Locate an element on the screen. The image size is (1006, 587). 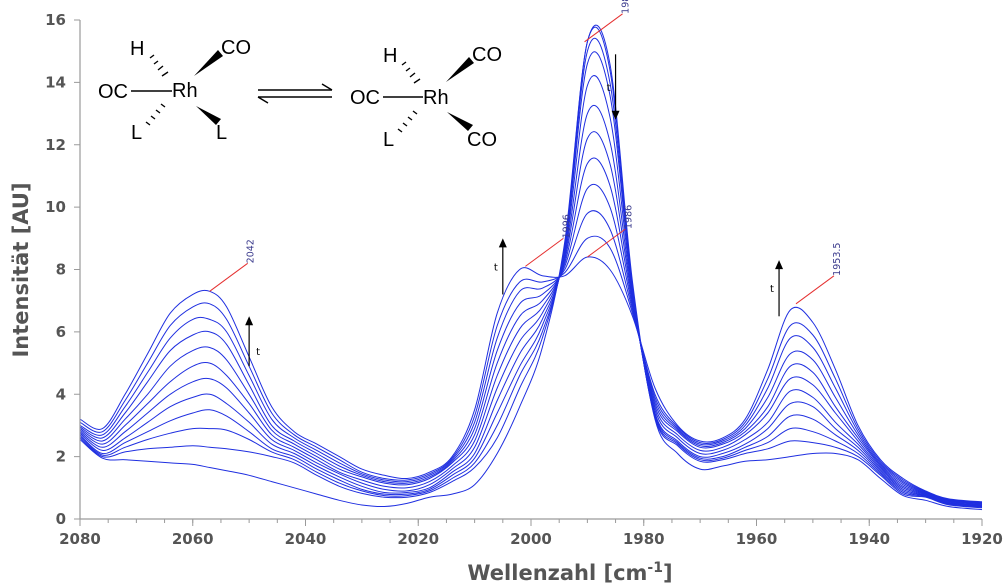
x-tick-label: 1960 is located at coordinates (757, 539).